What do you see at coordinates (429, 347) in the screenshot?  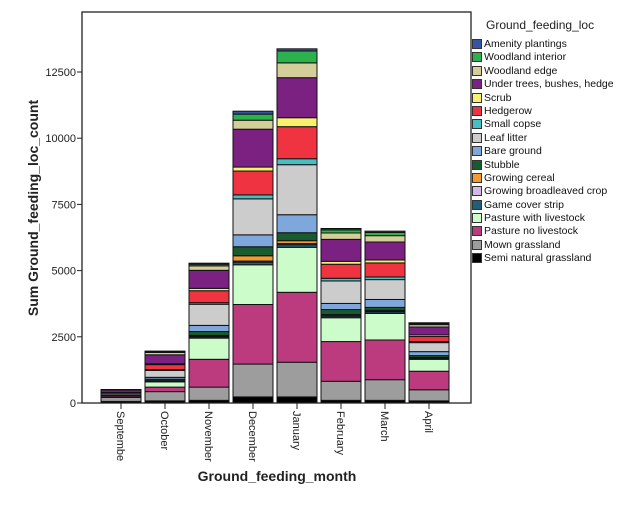 I see `bar-segment: Leaf litter: 340` at bounding box center [429, 347].